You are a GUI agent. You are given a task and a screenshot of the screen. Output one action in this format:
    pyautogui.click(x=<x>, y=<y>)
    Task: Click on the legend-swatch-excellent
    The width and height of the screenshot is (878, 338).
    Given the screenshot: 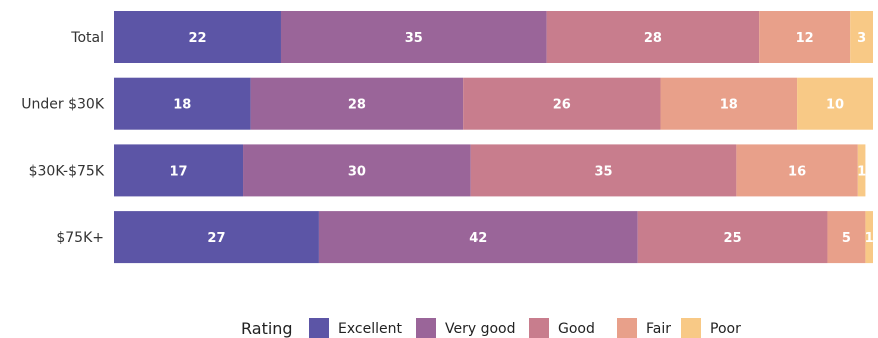 What is the action you would take?
    pyautogui.click(x=319, y=328)
    